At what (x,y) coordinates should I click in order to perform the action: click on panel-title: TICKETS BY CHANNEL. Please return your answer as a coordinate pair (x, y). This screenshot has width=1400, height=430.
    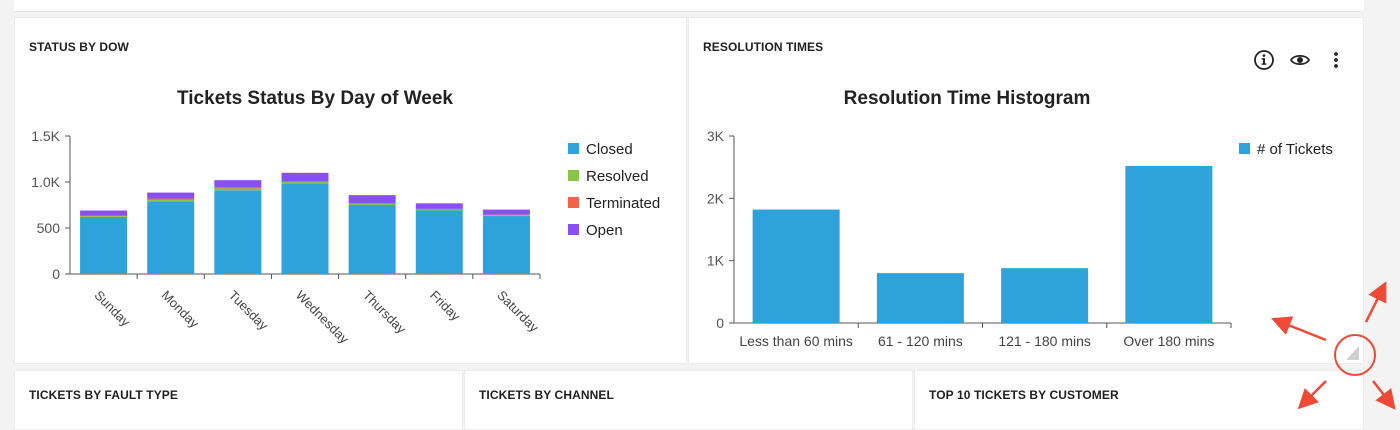
    Looking at the image, I should click on (546, 395).